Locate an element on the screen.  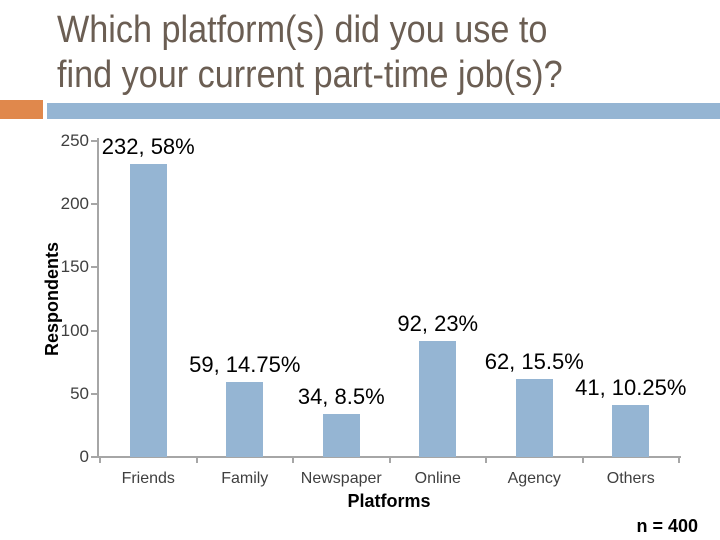
x-tick-label: Friends is located at coordinates (148, 478).